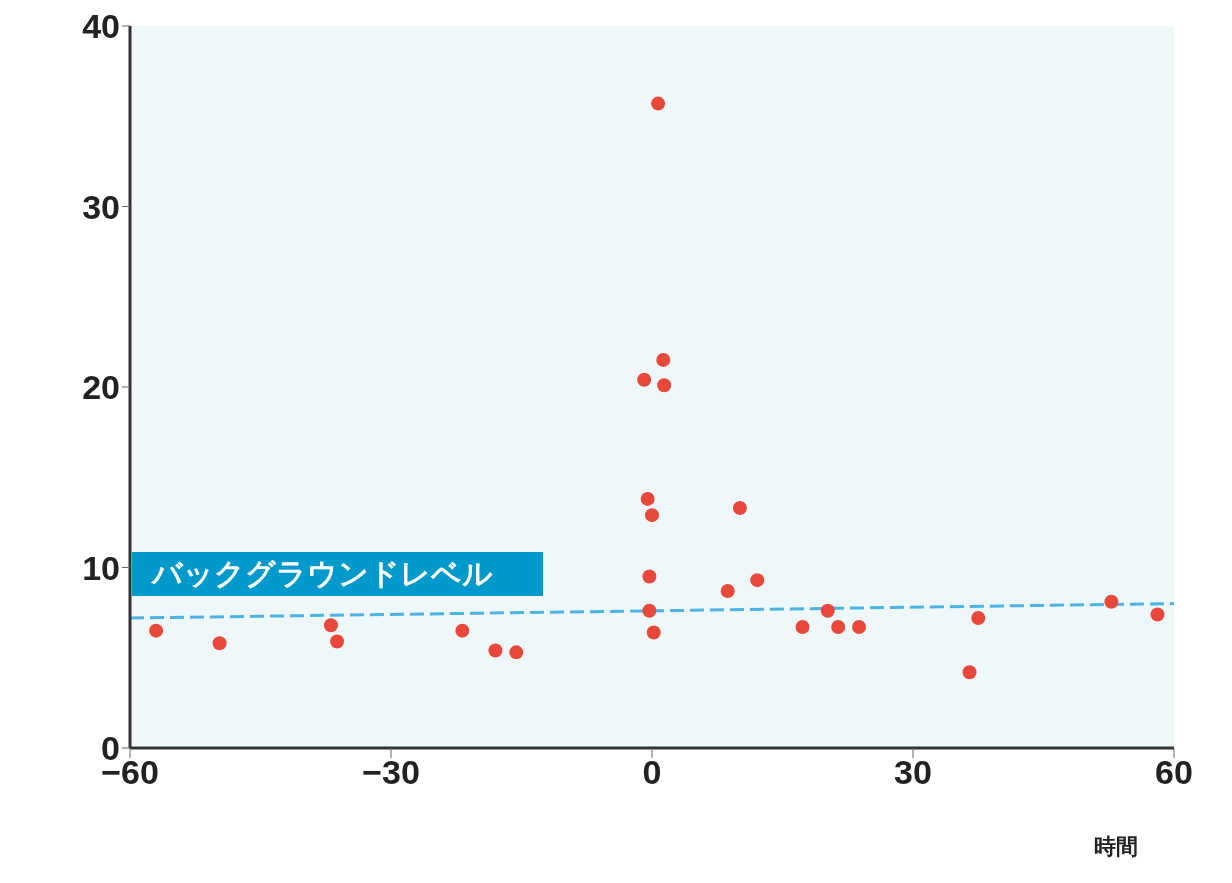 Image resolution: width=1232 pixels, height=883 pixels. Describe the element at coordinates (391, 772) in the screenshot. I see `x-tick-label: −30` at that location.